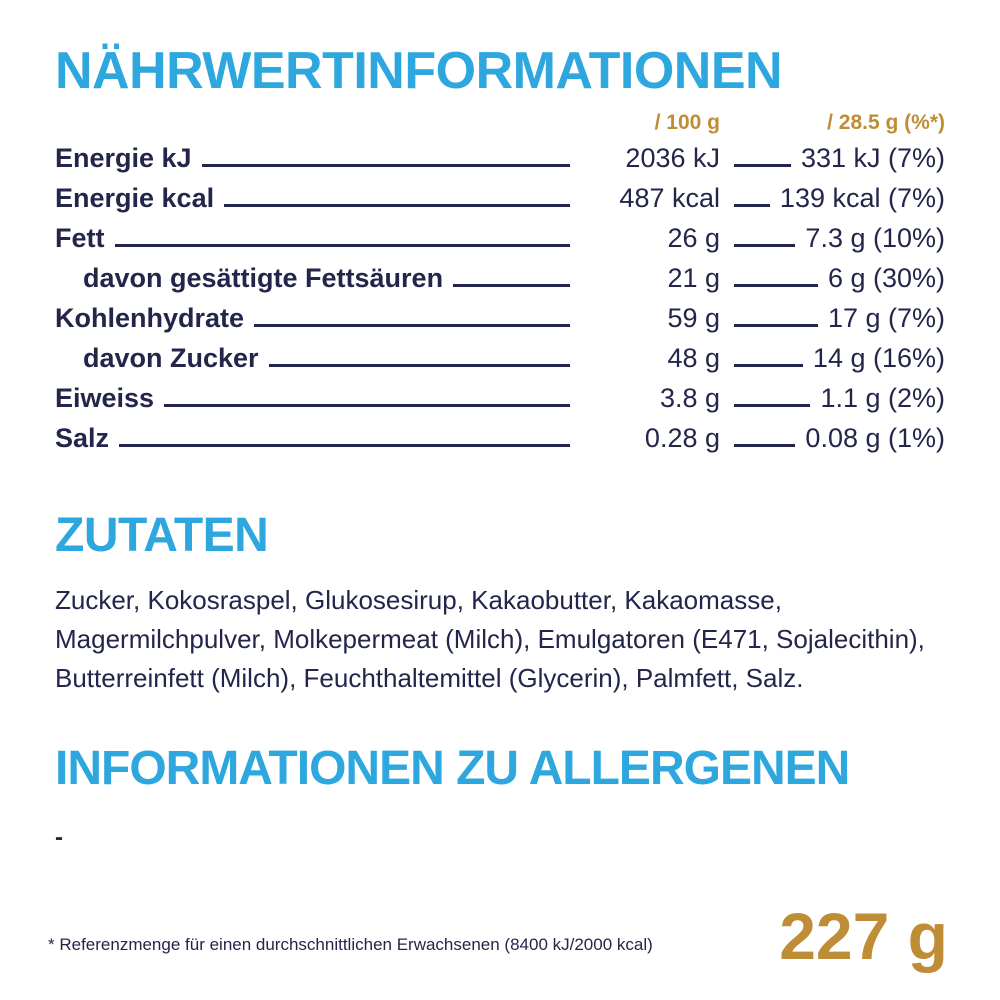  I want to click on allergens-title: INFORMATIONEN ZU ALLERGENEN, so click(452, 768).